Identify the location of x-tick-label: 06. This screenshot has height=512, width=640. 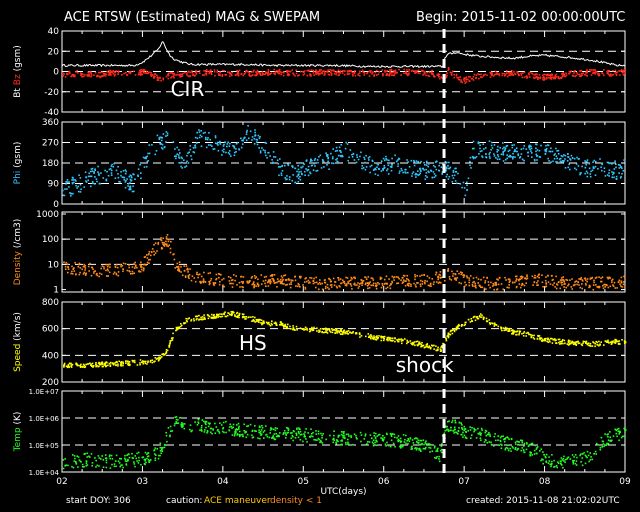
(384, 482).